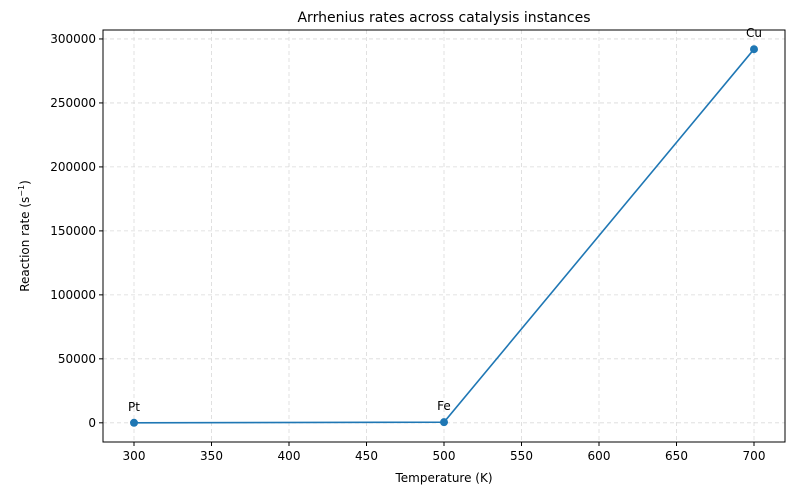 This screenshot has width=800, height=500. Describe the element at coordinates (599, 456) in the screenshot. I see `x-tick-label: 600` at that location.